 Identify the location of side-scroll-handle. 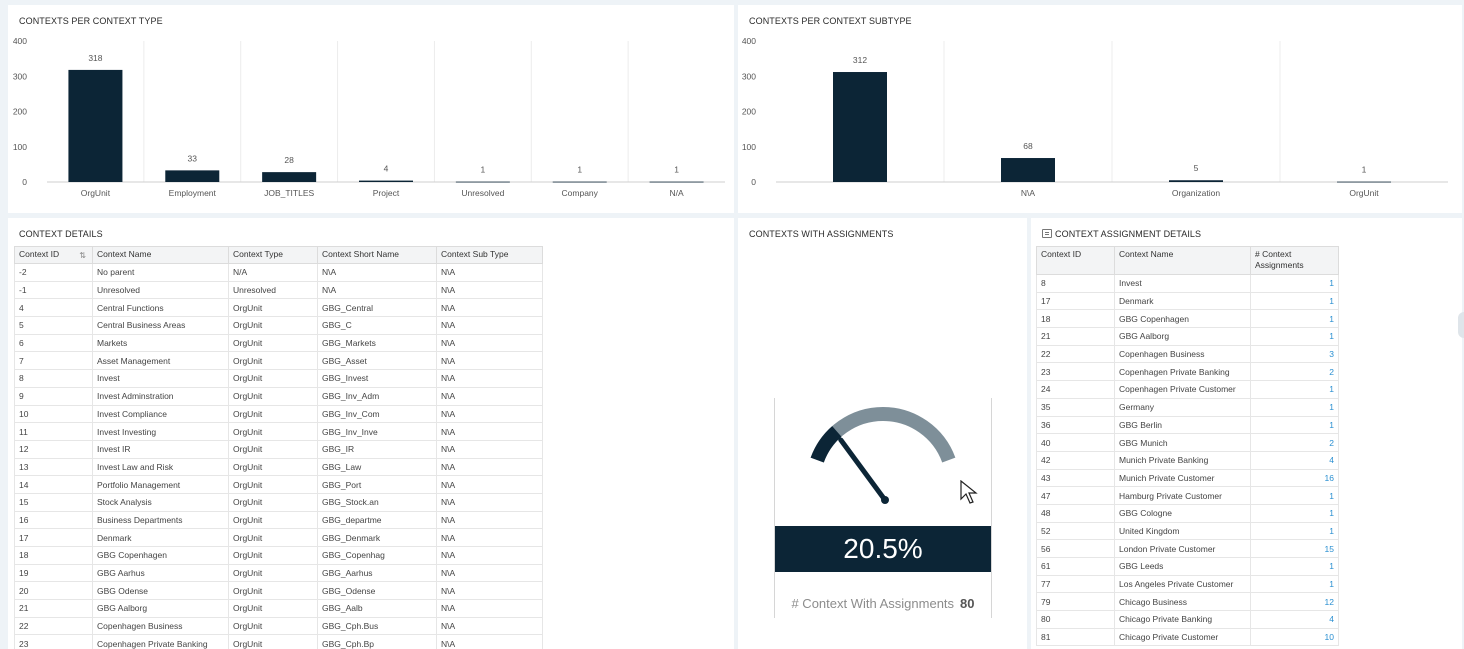
(1461, 325).